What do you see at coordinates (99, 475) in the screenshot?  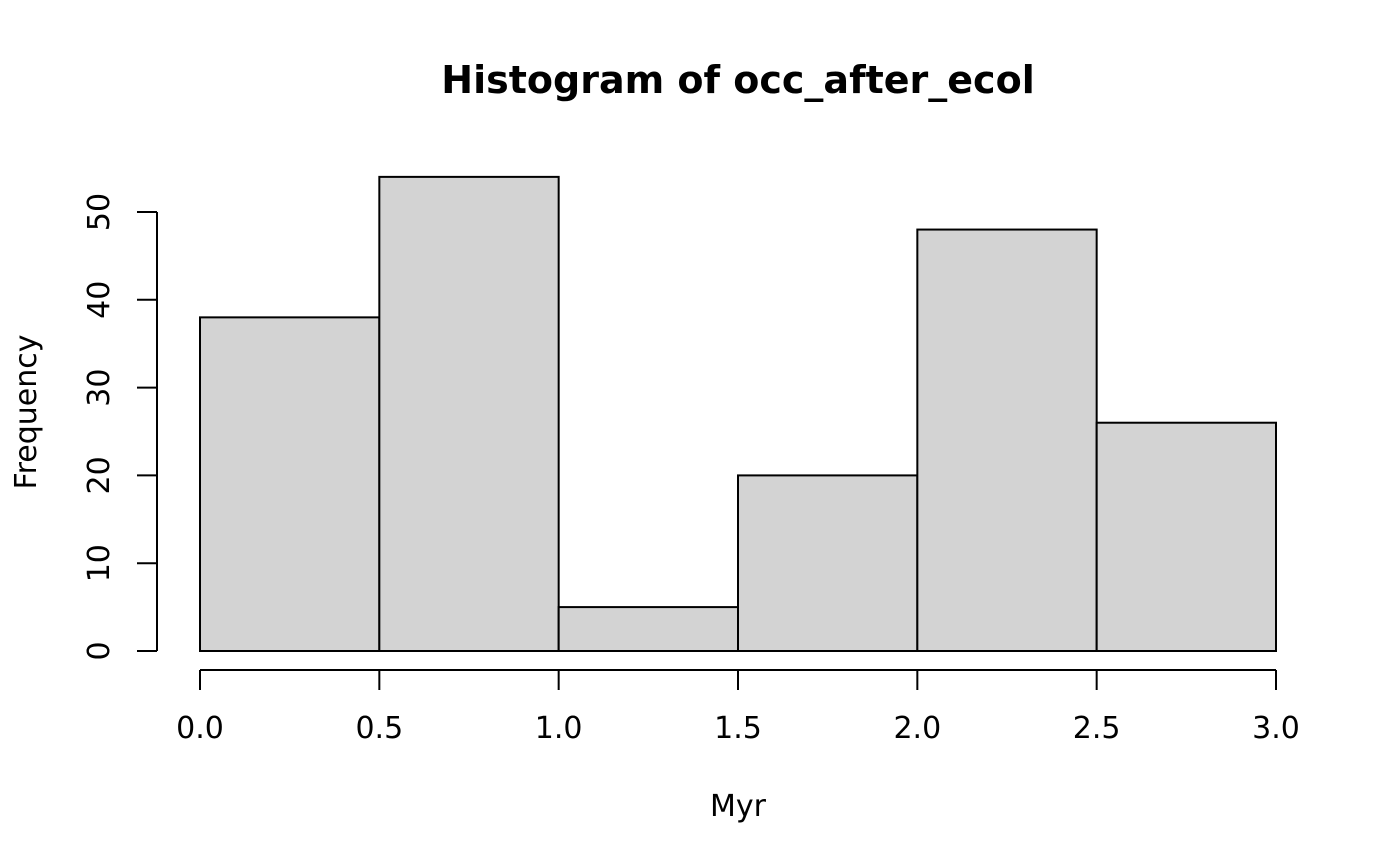 I see `y-tick-label-2: 20` at bounding box center [99, 475].